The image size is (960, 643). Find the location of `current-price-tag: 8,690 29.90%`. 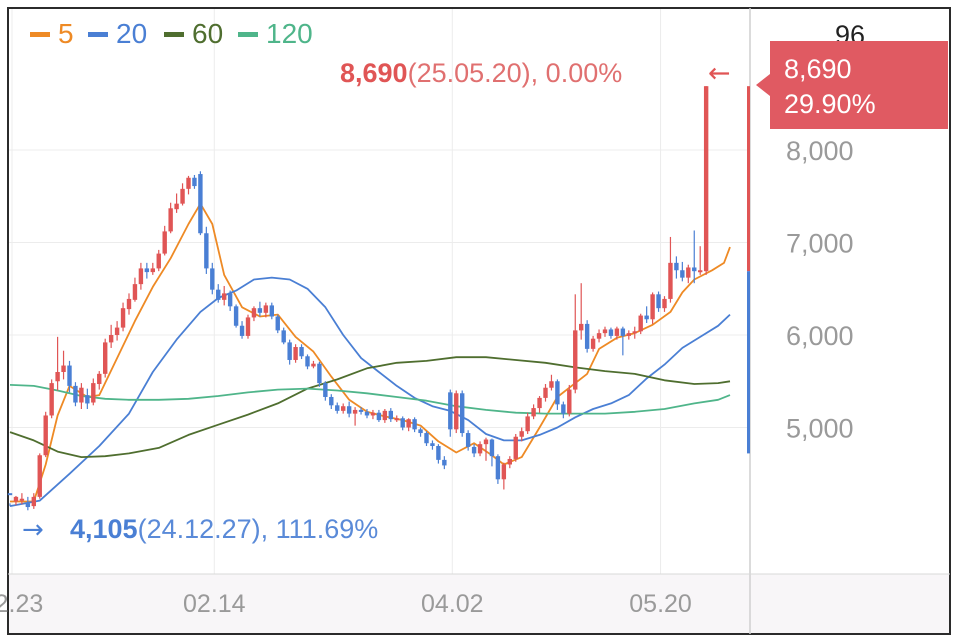

current-price-tag: 8,690 29.90% is located at coordinates (852, 85).